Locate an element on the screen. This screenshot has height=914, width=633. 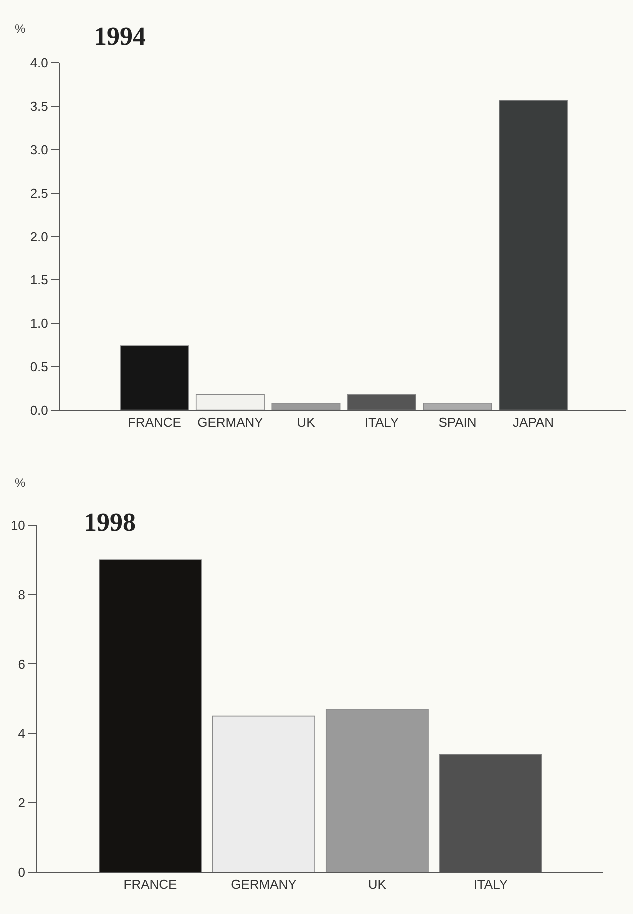
x-tick-label: JAPAN is located at coordinates (533, 422).